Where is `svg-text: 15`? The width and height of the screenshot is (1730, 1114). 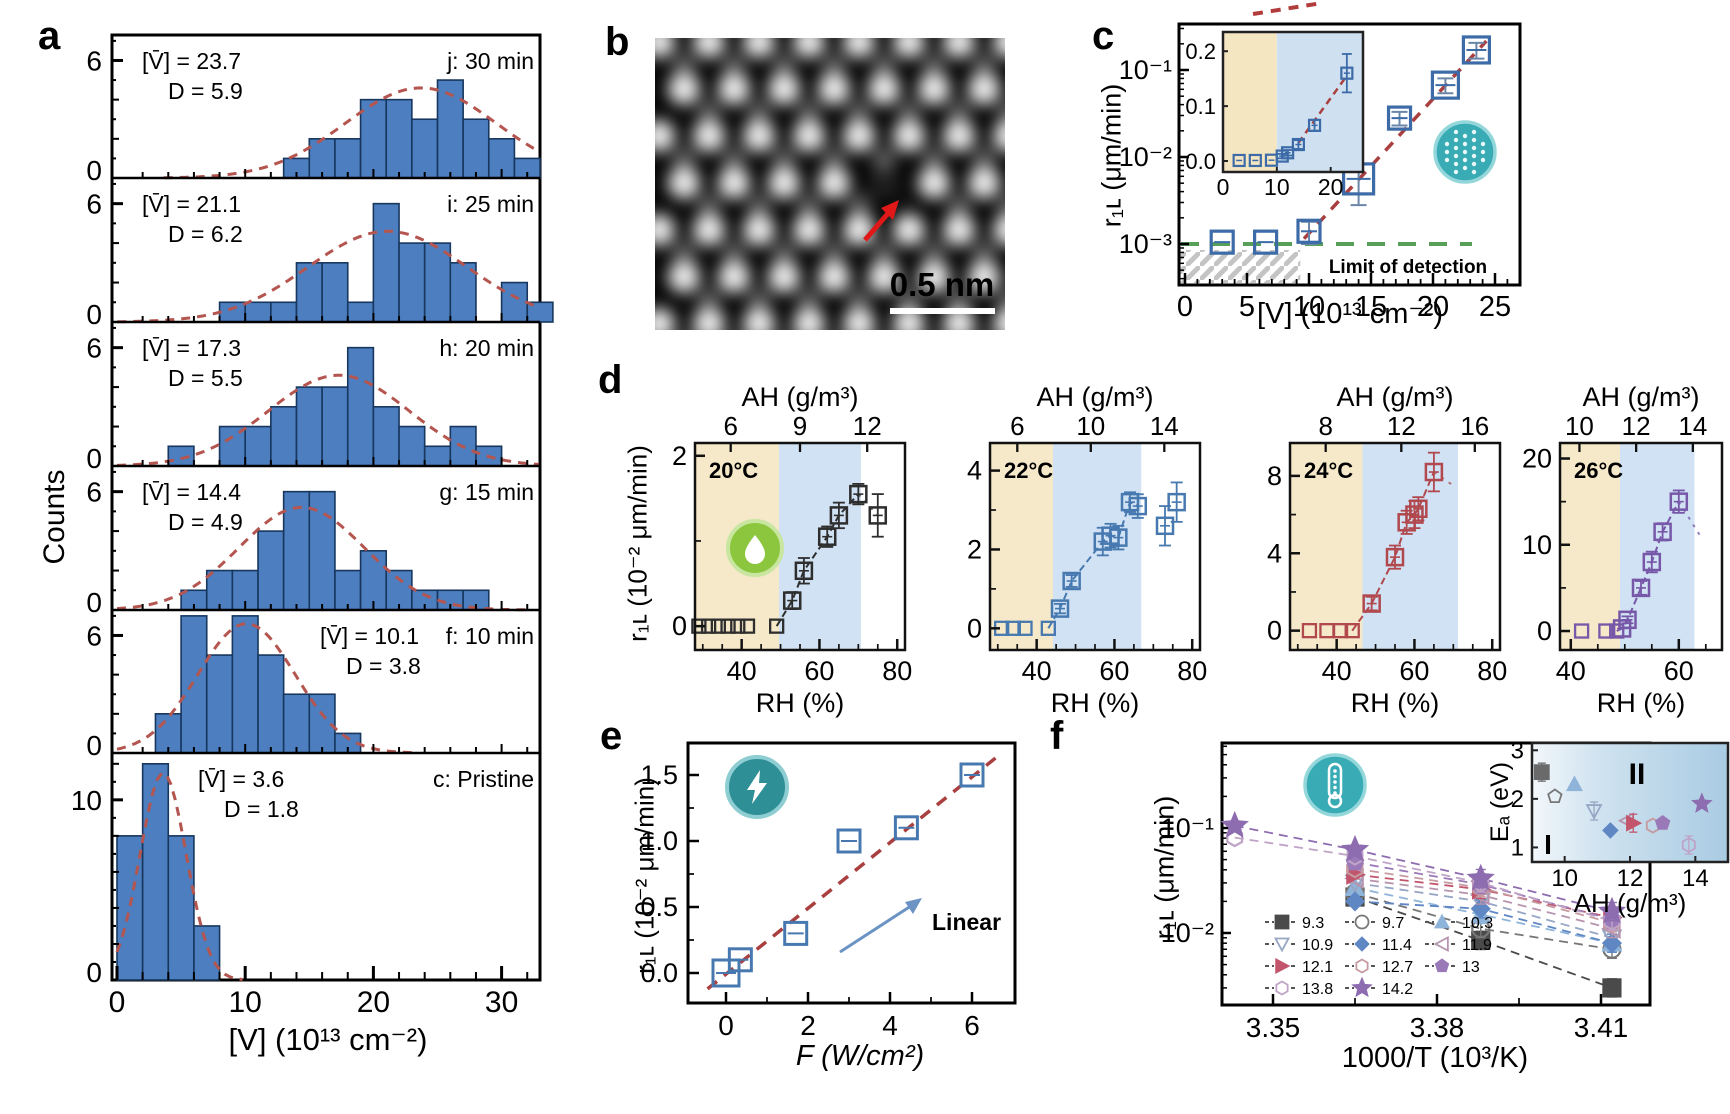
svg-text: 15 is located at coordinates (1371, 307).